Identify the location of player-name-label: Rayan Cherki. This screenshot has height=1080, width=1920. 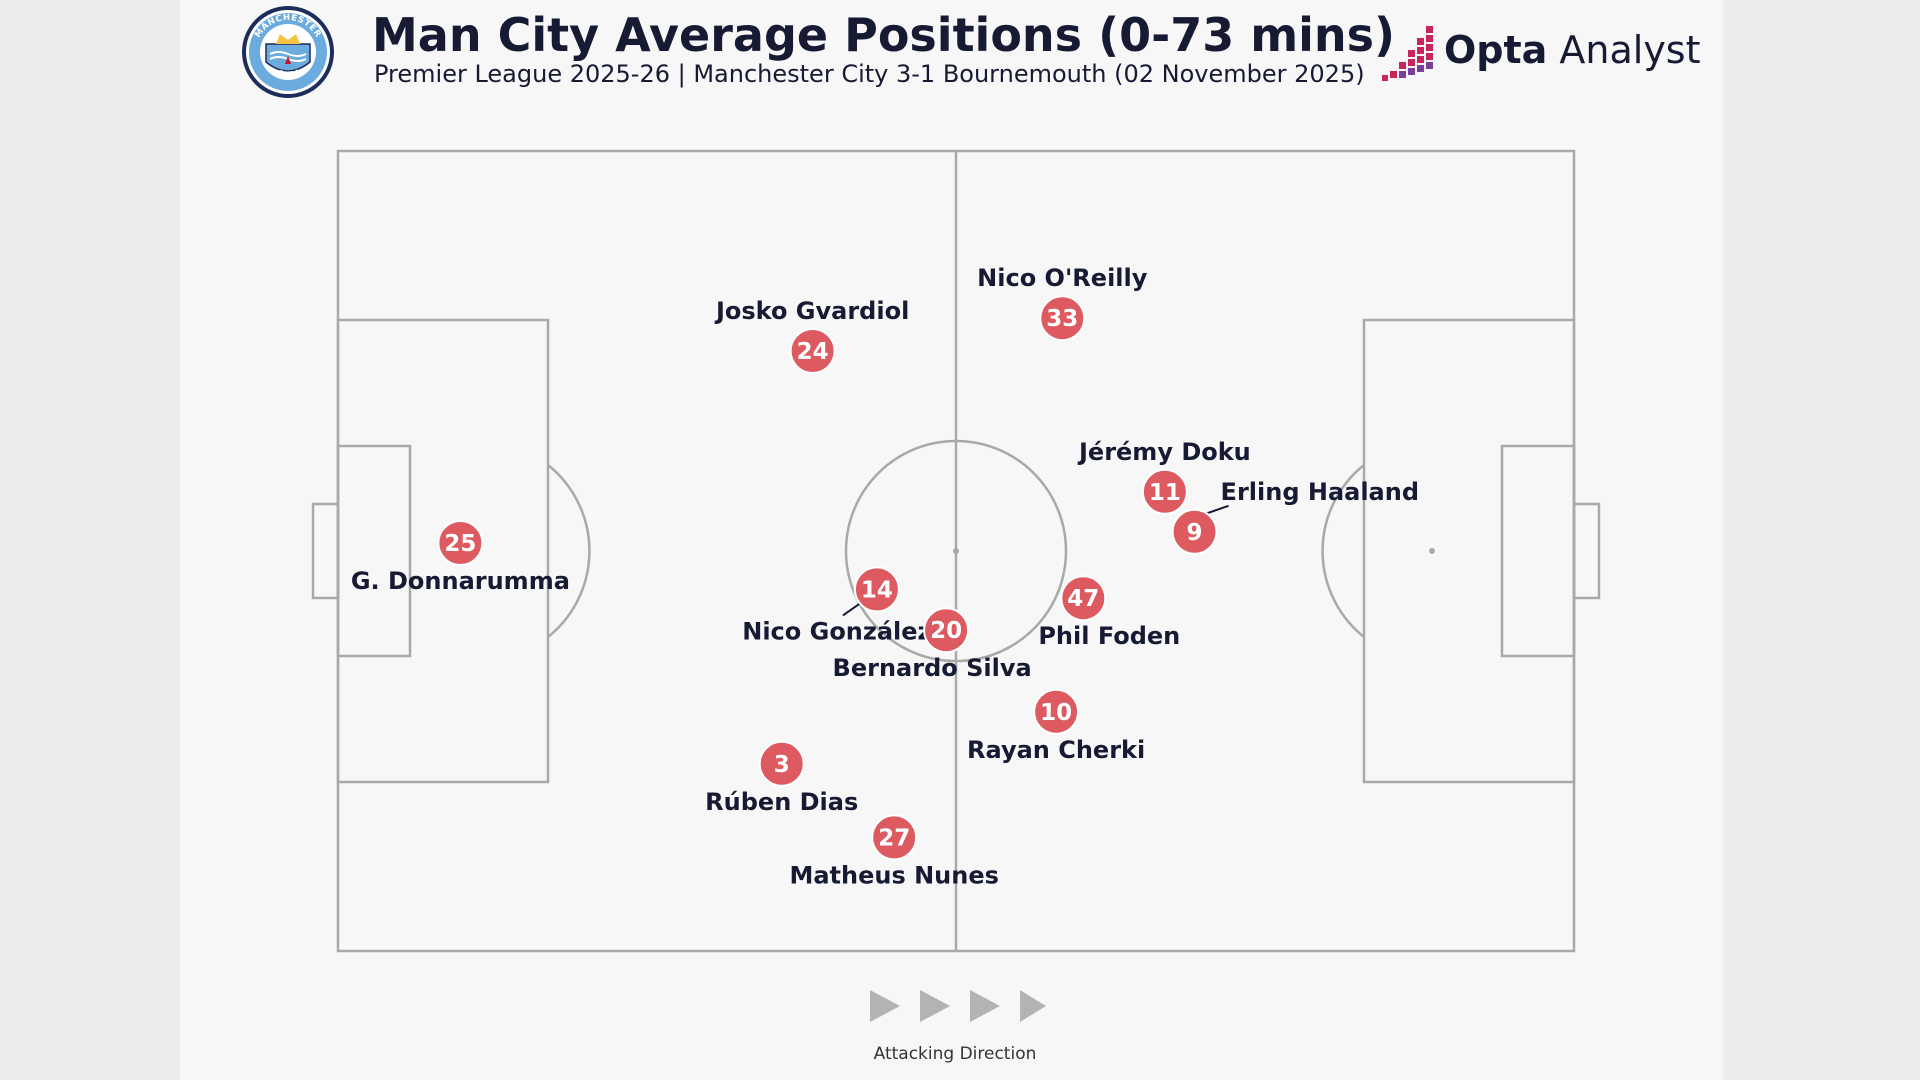
(1056, 750).